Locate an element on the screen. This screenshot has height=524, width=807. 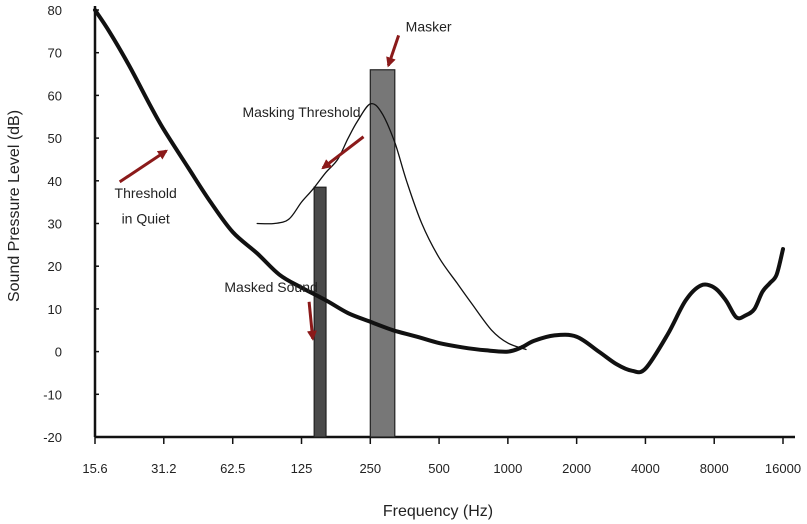
y-tick-label: 10 is located at coordinates (55, 309).